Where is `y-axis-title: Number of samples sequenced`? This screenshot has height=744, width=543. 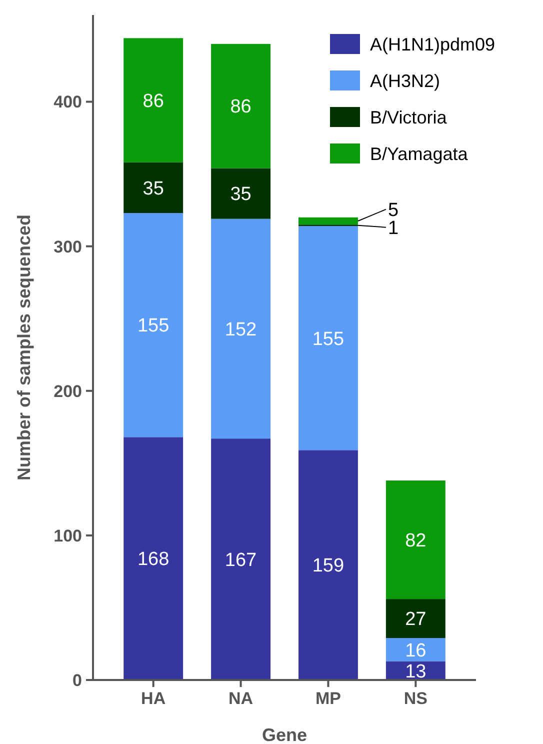 y-axis-title: Number of samples sequenced is located at coordinates (24, 347).